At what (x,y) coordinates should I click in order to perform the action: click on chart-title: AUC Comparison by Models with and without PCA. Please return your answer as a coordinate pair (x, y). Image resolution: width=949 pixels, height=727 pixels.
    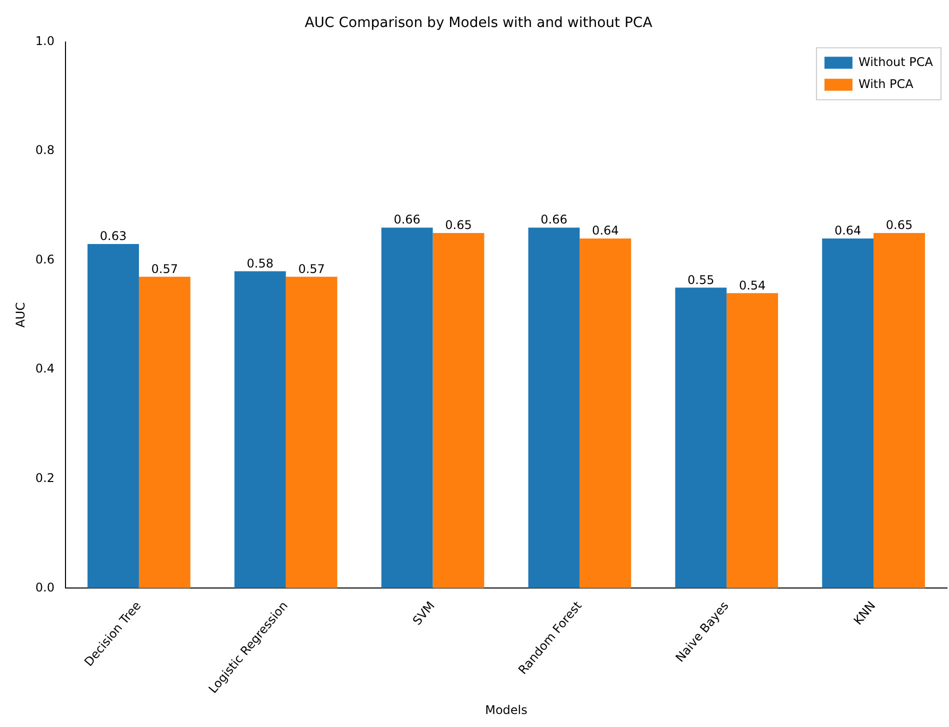
    Looking at the image, I should click on (478, 23).